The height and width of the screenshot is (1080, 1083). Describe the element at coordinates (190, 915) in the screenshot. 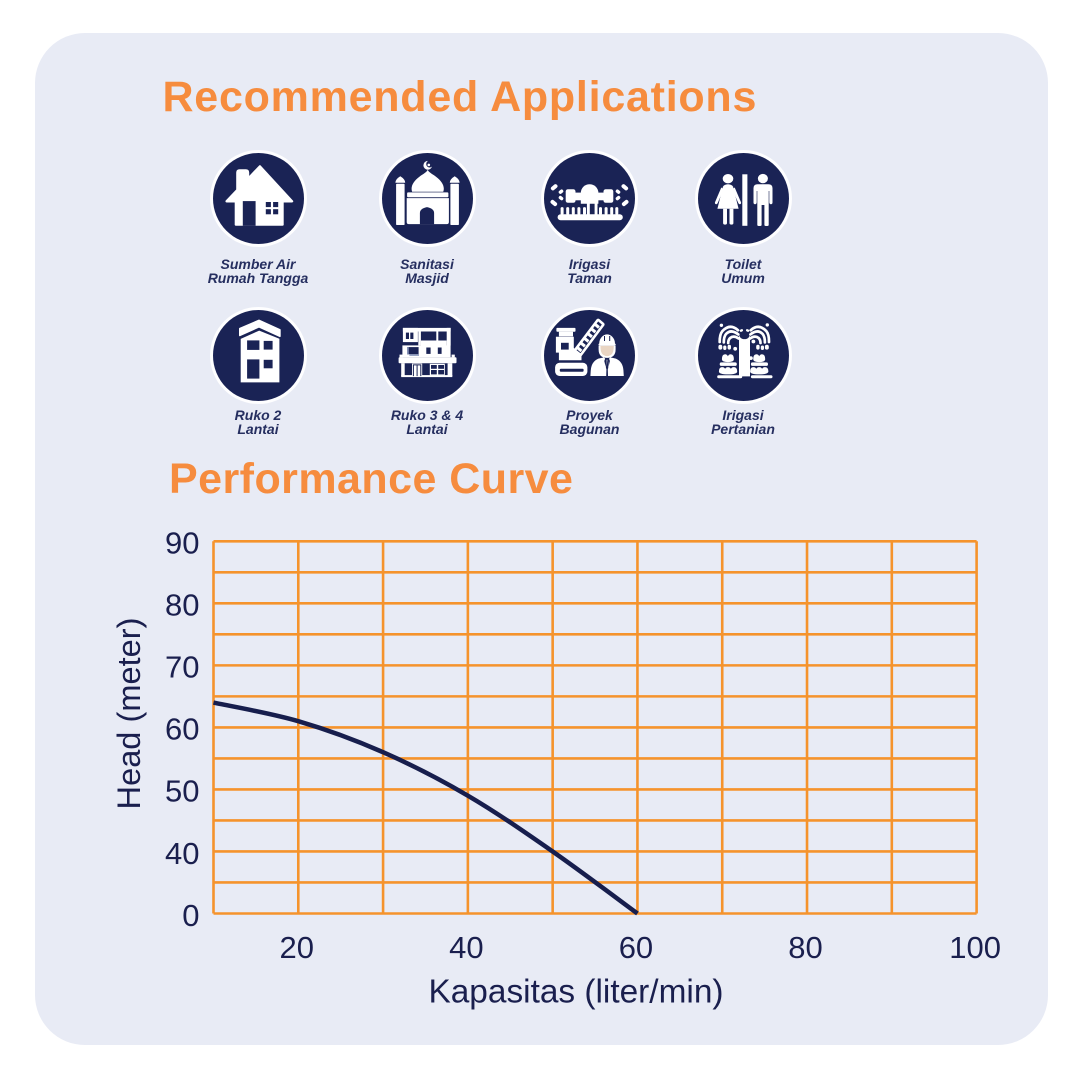

I see `svg-text: 0` at that location.